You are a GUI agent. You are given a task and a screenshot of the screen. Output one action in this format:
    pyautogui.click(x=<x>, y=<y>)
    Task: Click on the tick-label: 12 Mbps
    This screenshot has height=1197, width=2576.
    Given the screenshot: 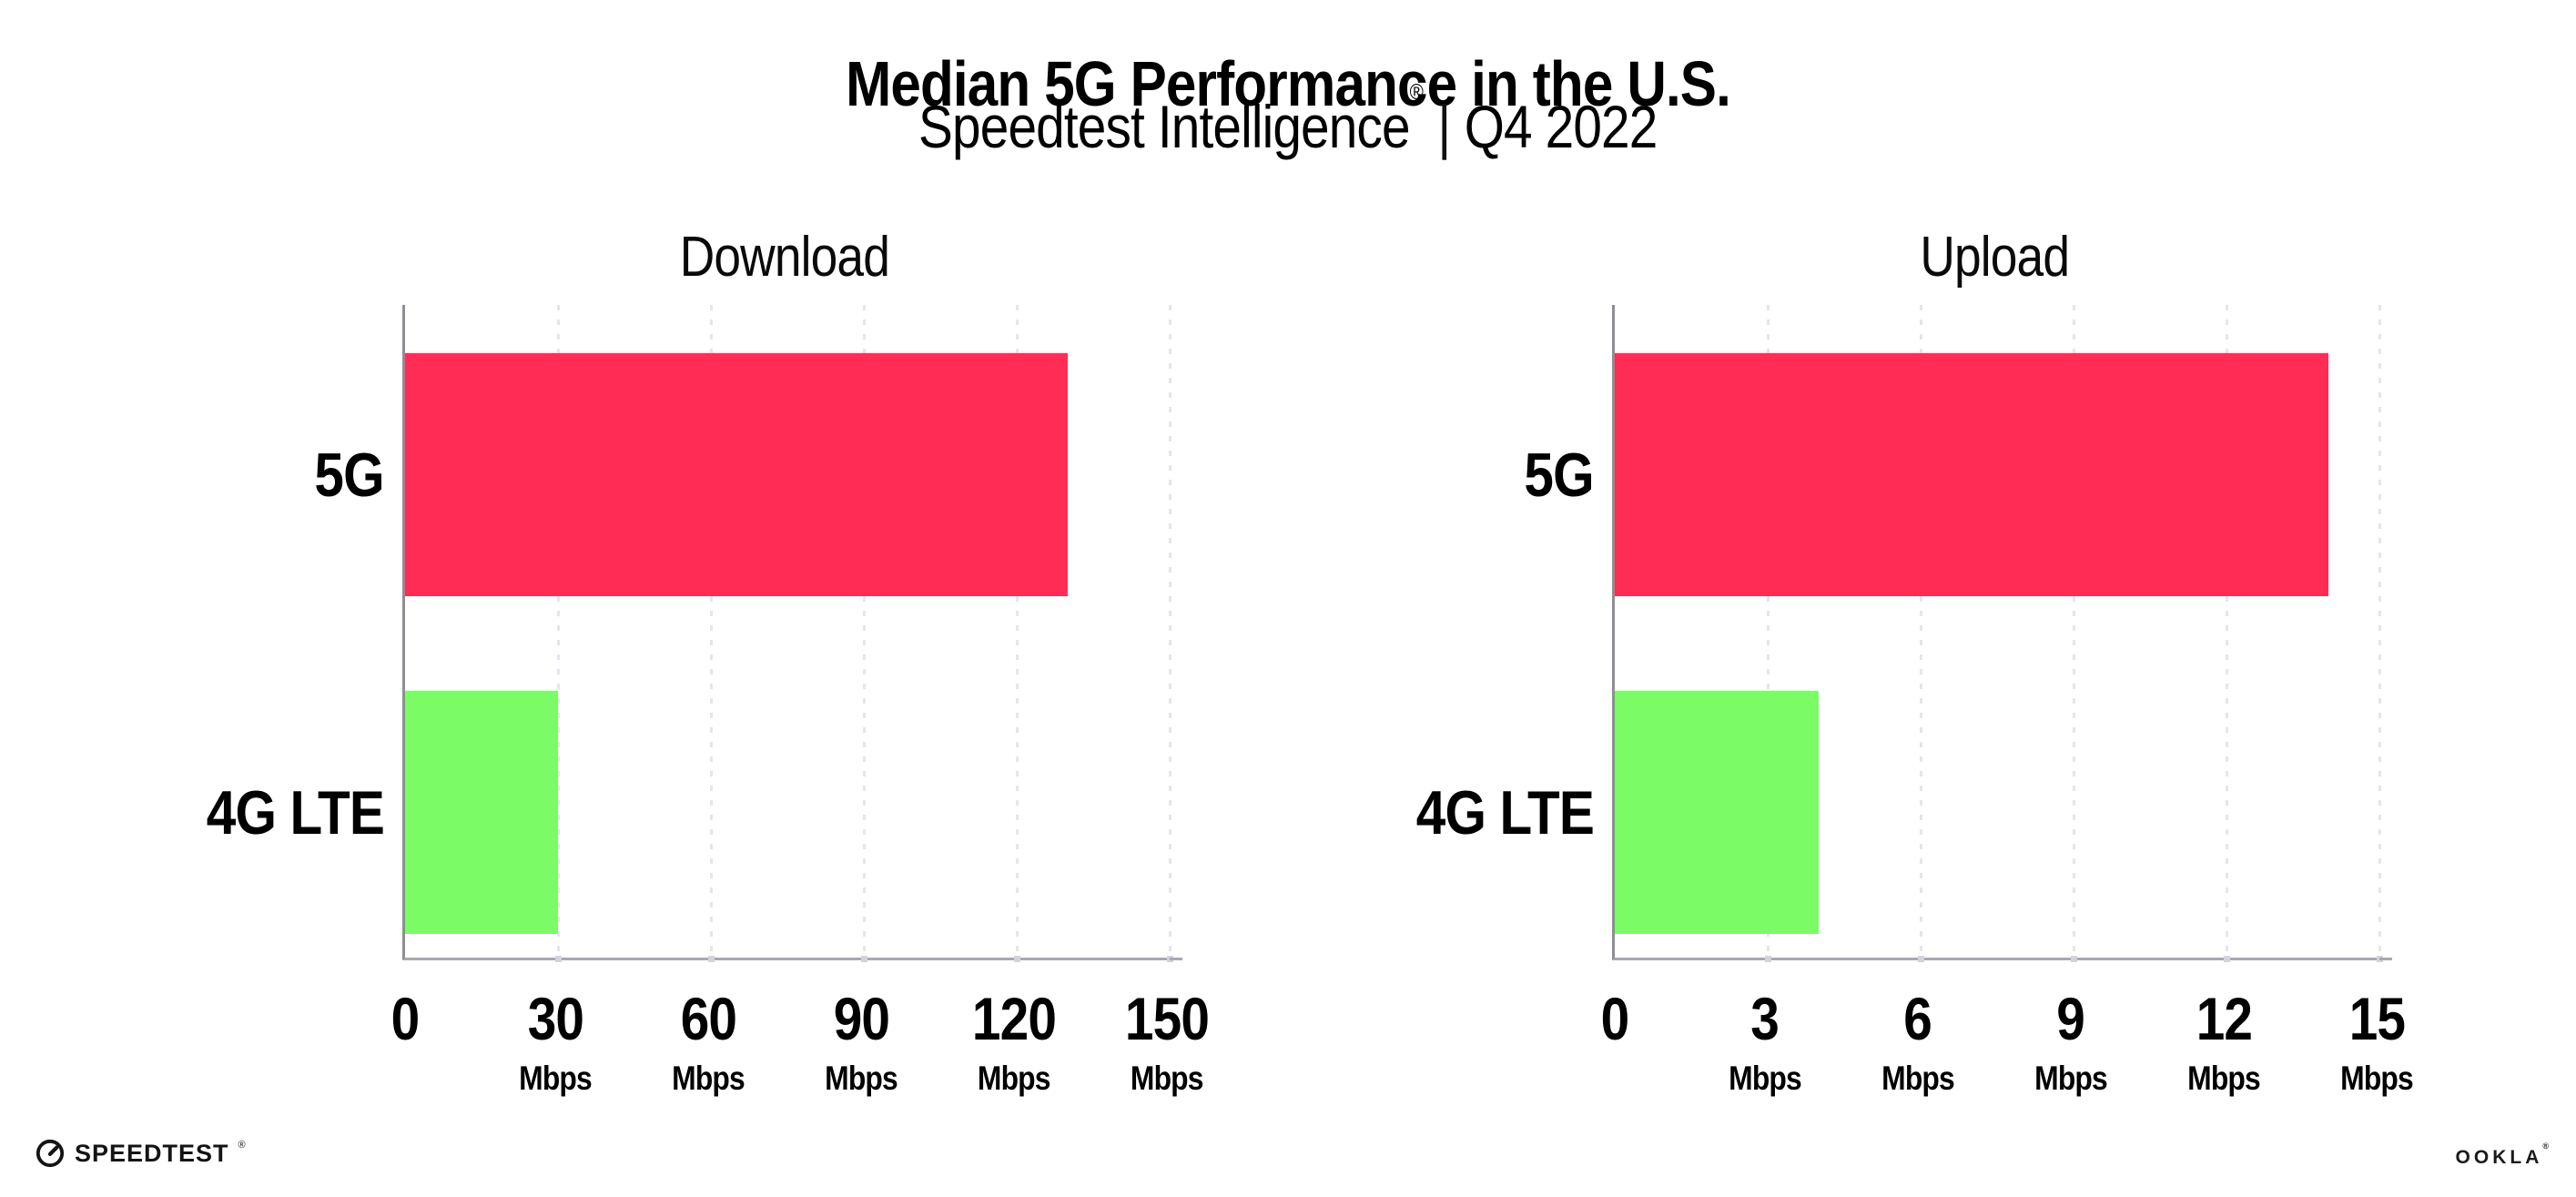 What is the action you would take?
    pyautogui.click(x=2224, y=1041)
    